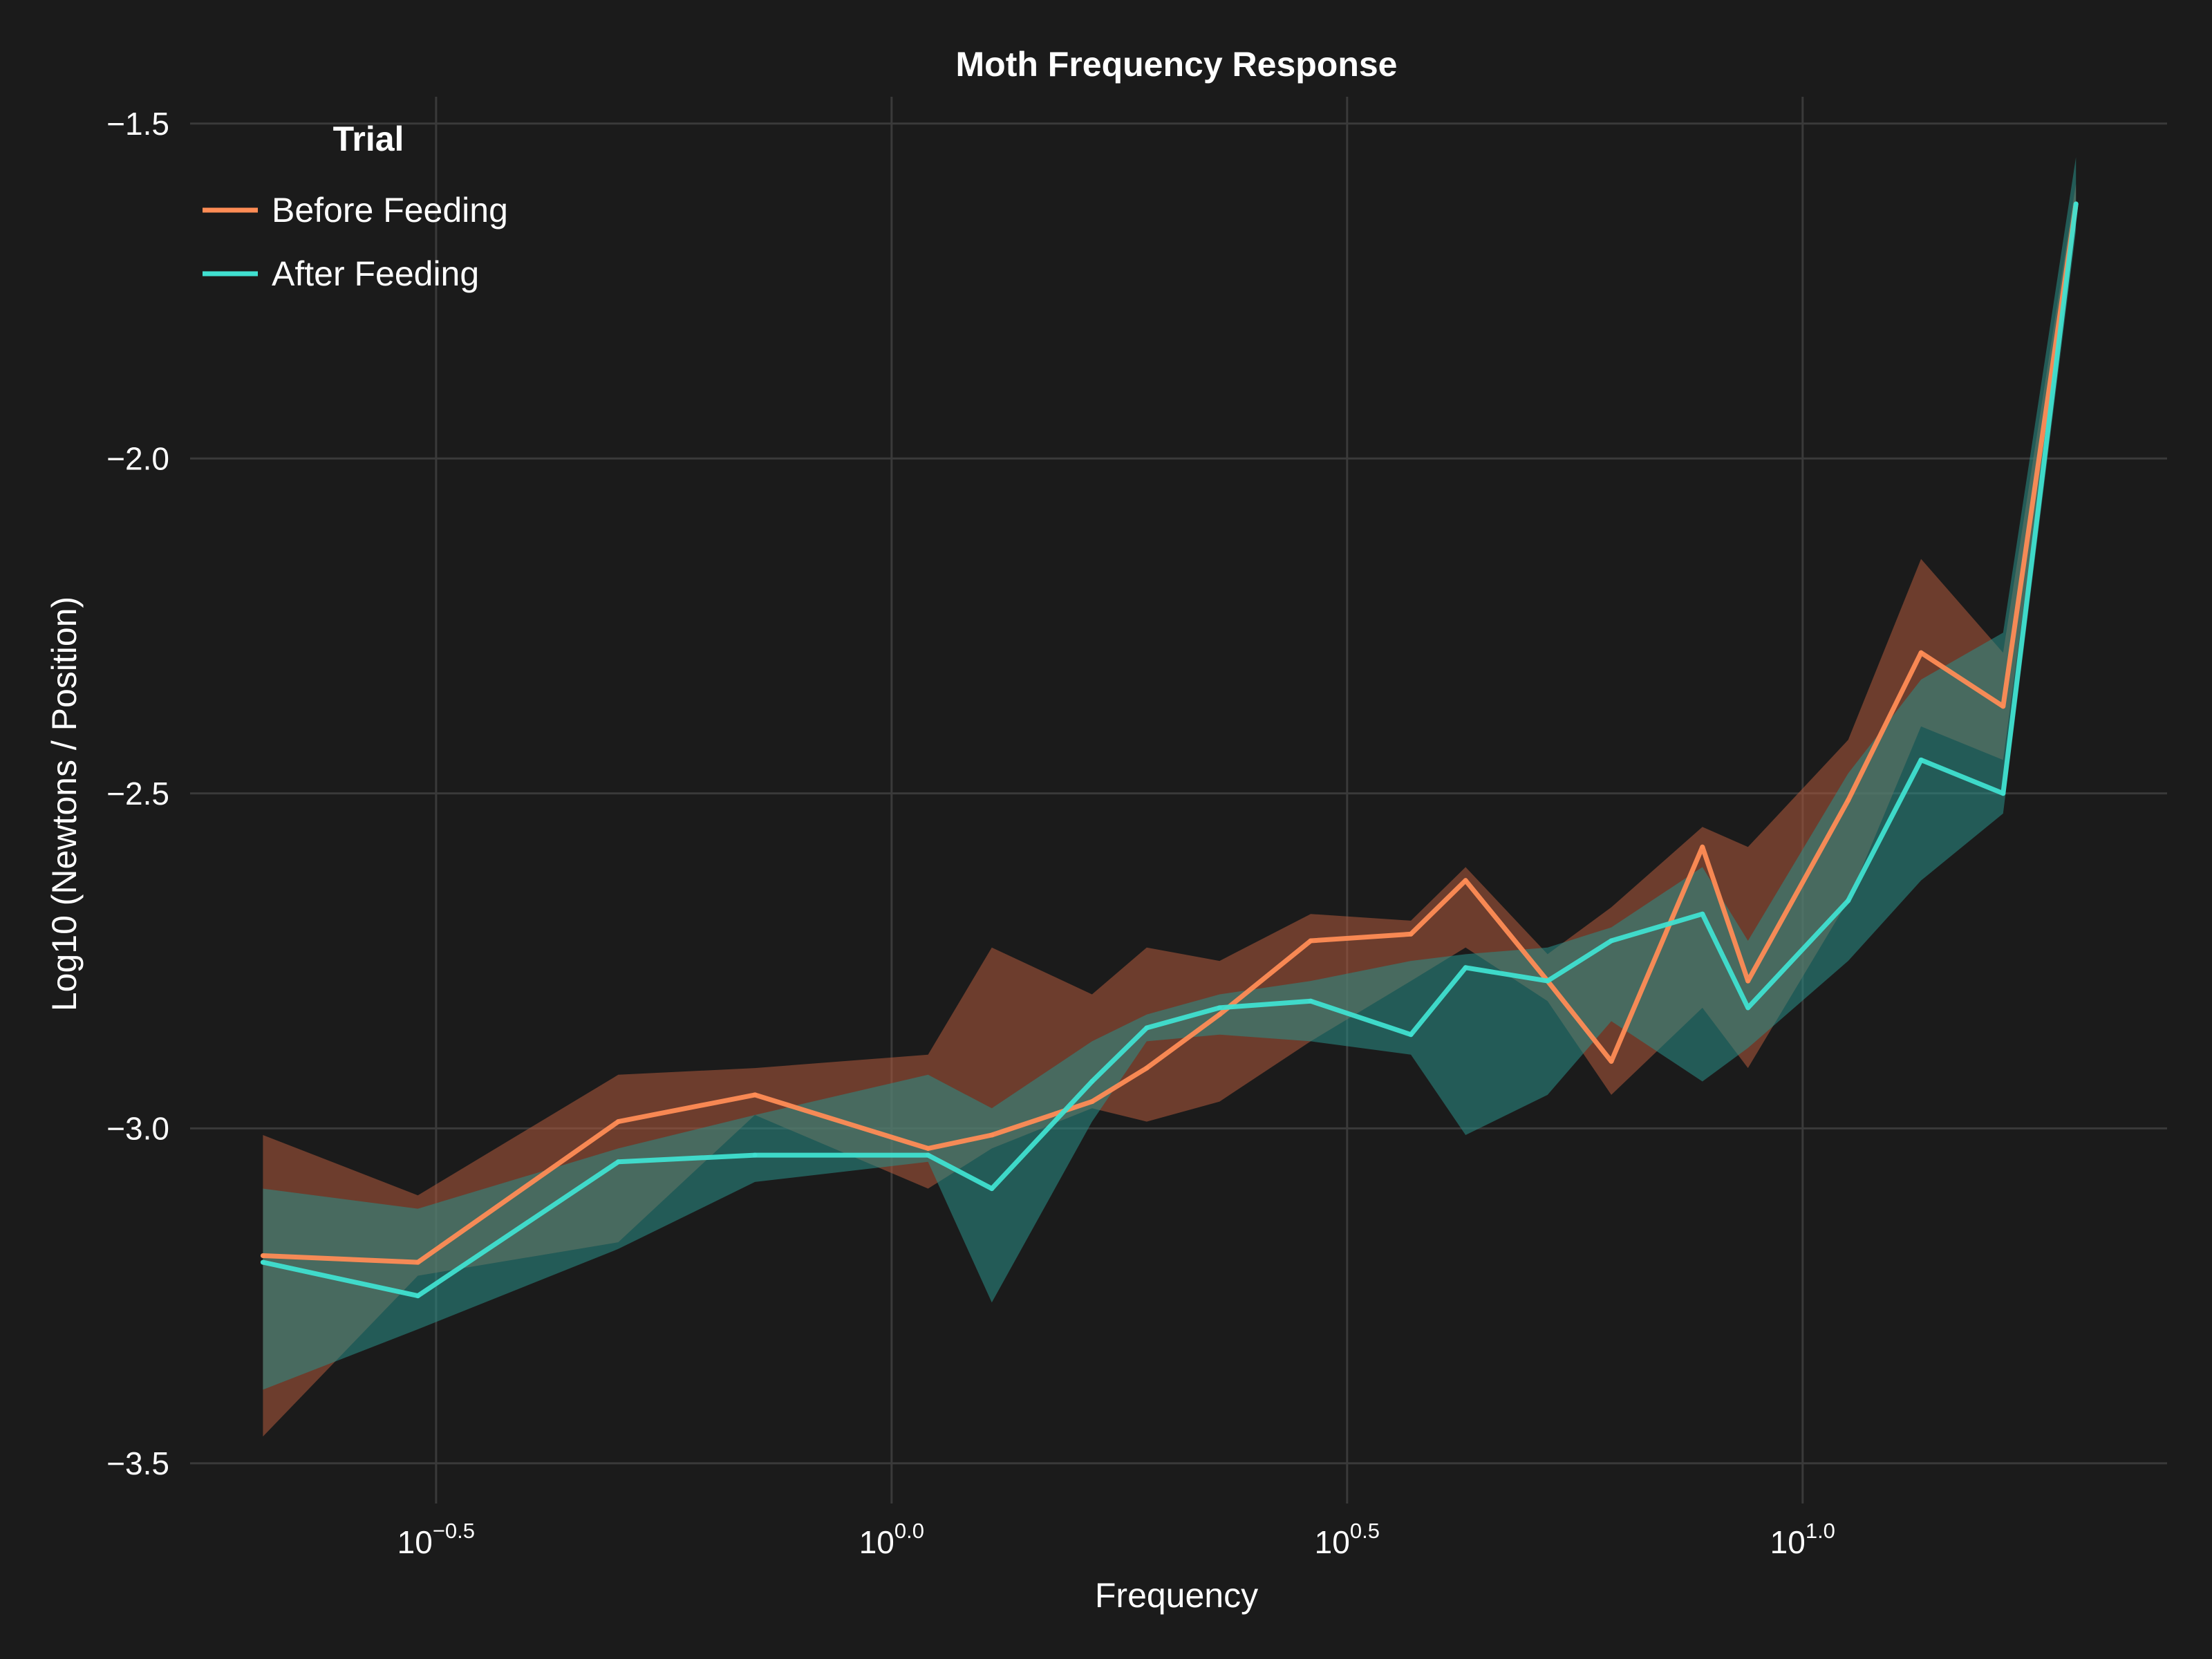 The width and height of the screenshot is (2212, 1659). I want to click on legend-label-after-feeding: After Feeding, so click(376, 273).